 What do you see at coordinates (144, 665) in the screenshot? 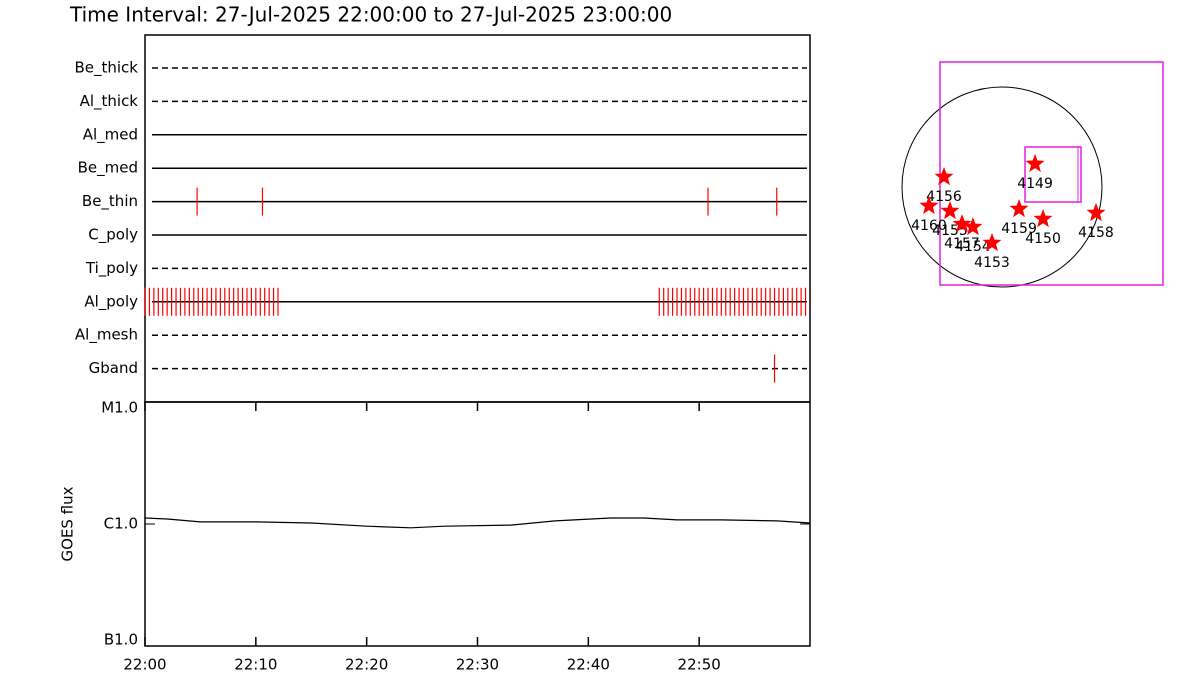
I see `x-tick-label: 22:00` at bounding box center [144, 665].